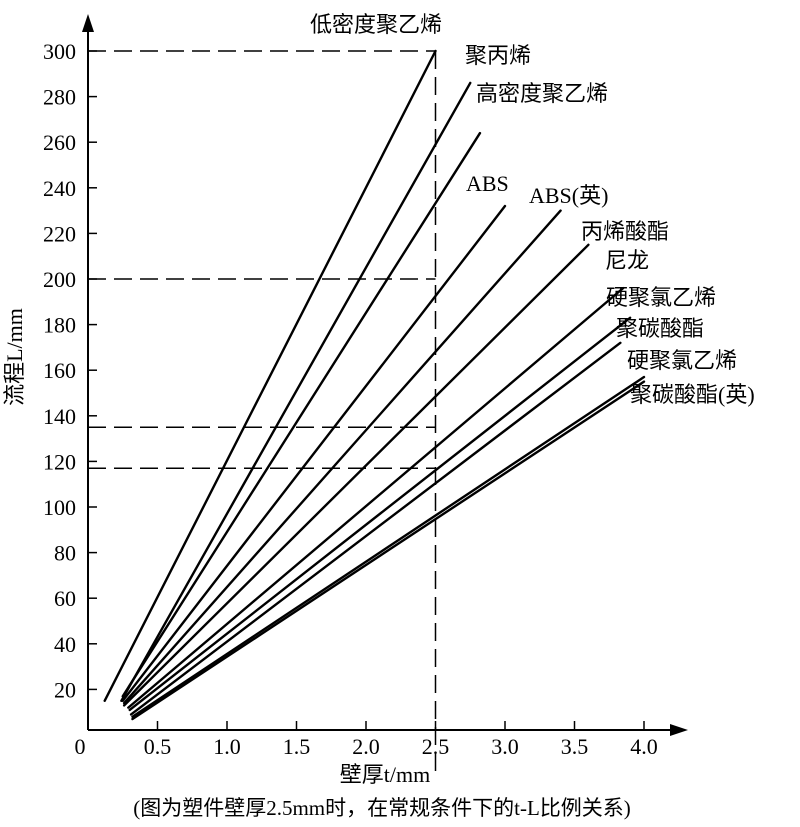 Image resolution: width=800 pixels, height=827 pixels. Describe the element at coordinates (575, 746) in the screenshot. I see `x-tick-label: 3.5` at that location.